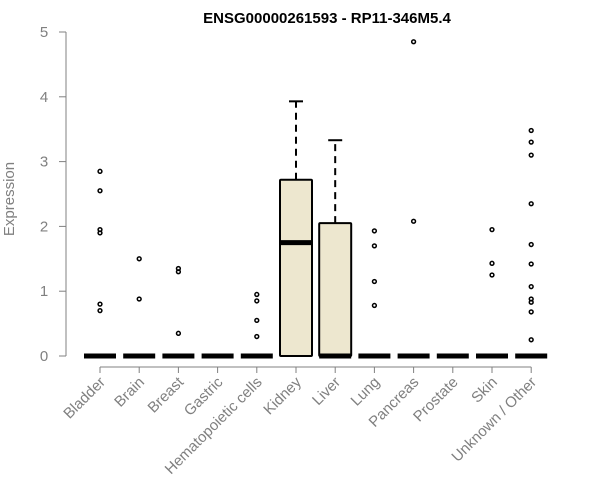  What do you see at coordinates (44, 291) in the screenshot?
I see `y-tick-label: 1` at bounding box center [44, 291].